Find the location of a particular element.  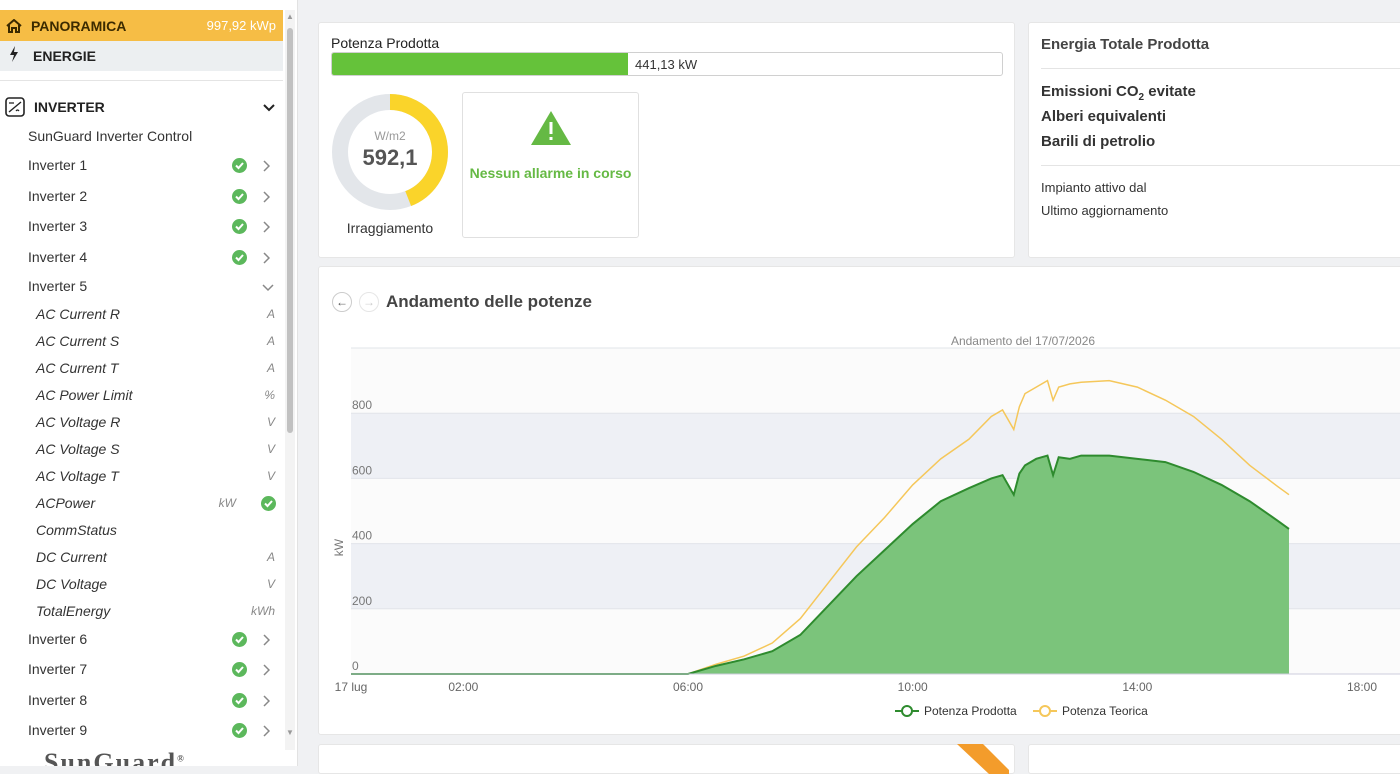

param-label: AC Voltage R is located at coordinates (78, 422).